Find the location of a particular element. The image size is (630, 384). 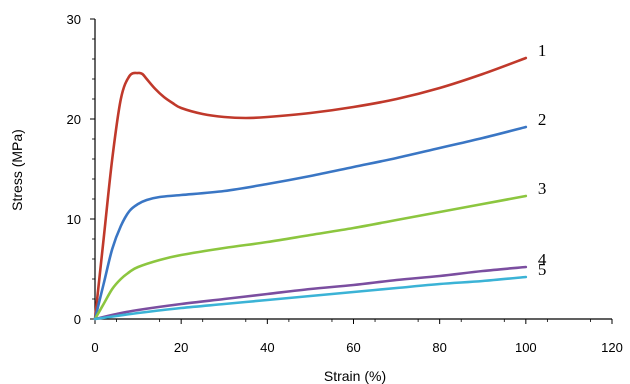

x-tick-label: 0 is located at coordinates (94, 347).